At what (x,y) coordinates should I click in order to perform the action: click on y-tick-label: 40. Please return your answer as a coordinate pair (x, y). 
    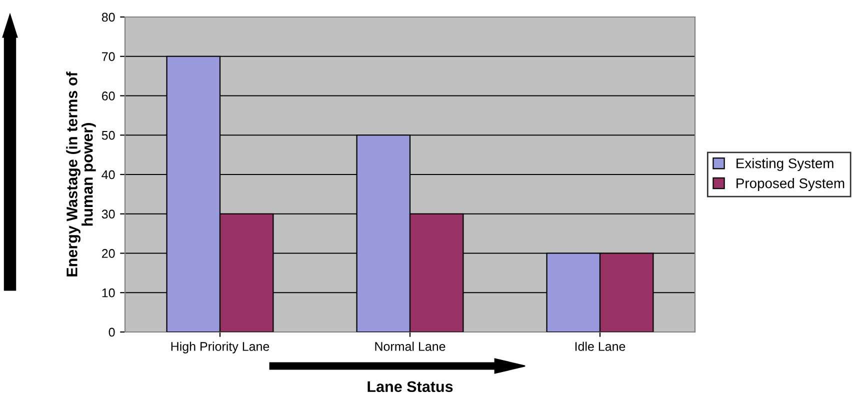
    Looking at the image, I should click on (108, 175).